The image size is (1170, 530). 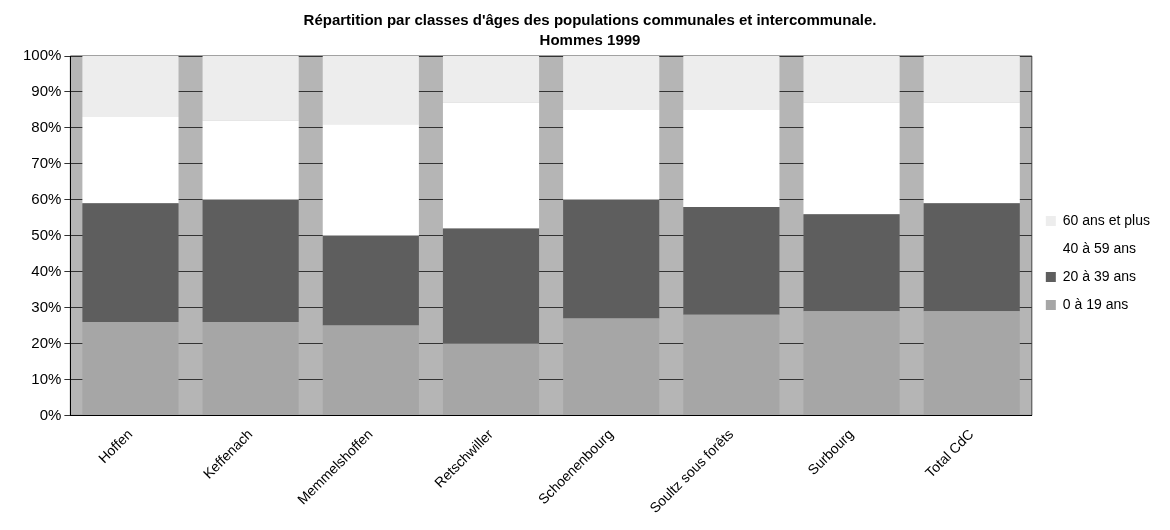 What do you see at coordinates (1099, 247) in the screenshot?
I see `text: 40 à 59 ans` at bounding box center [1099, 247].